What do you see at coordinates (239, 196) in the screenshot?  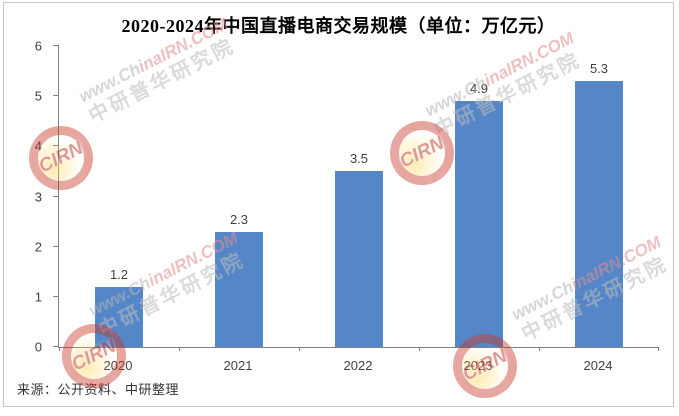 I see `bar-group: 2.3` at bounding box center [239, 196].